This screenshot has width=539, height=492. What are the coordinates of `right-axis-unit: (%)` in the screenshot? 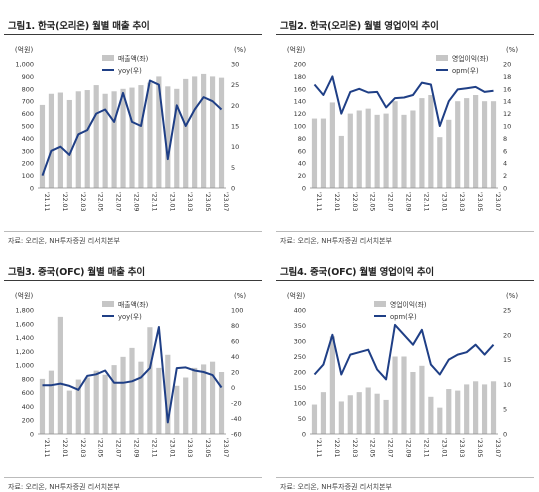 It's located at (240, 296).